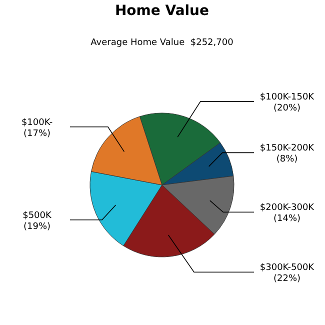 The image size is (325, 325). Describe the element at coordinates (162, 43) in the screenshot. I see `chart-subtitle: Average Home Value $252,700` at that location.